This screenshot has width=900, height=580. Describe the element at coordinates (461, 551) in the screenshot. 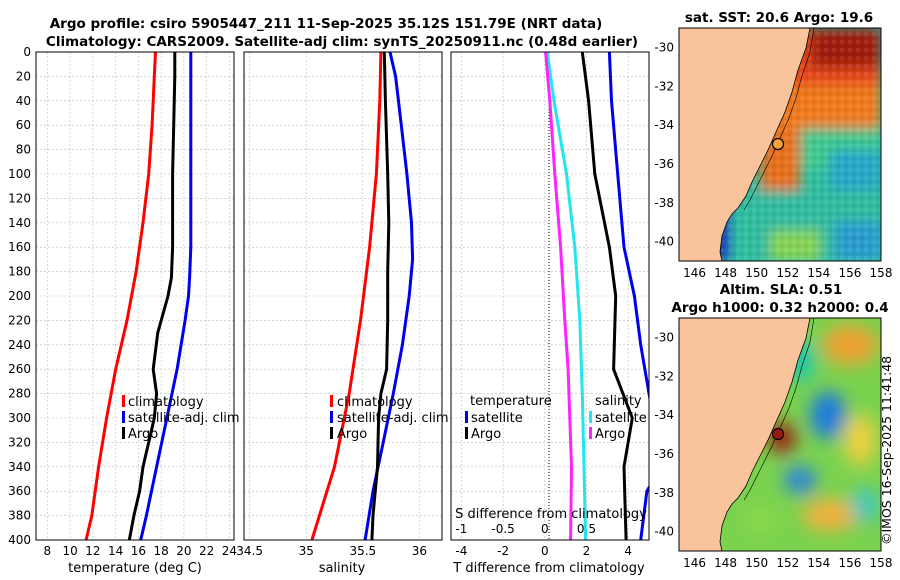

I see `x-tick-label: -4` at that location.